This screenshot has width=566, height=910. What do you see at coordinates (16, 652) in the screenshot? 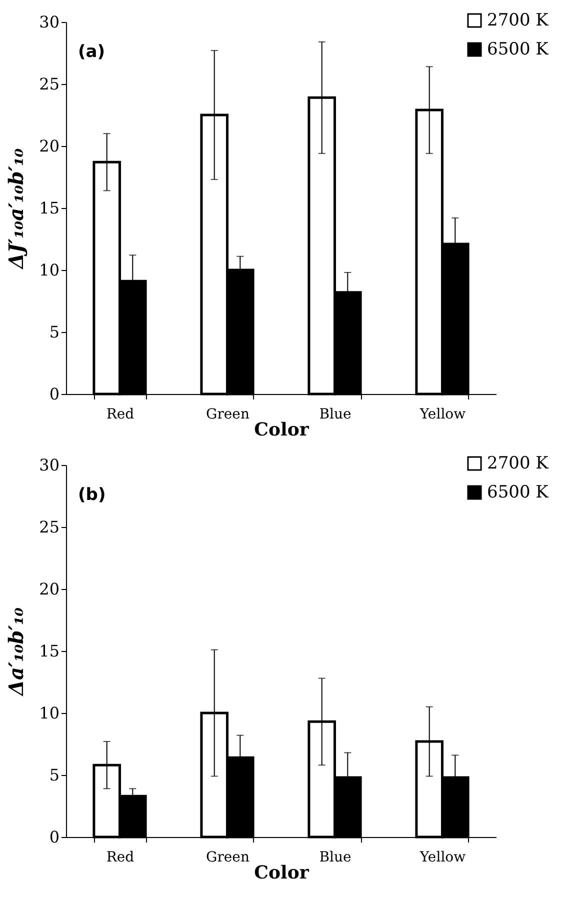
I see `y-axis-title: Δa′₁₀b′₁₀` at bounding box center [16, 652].